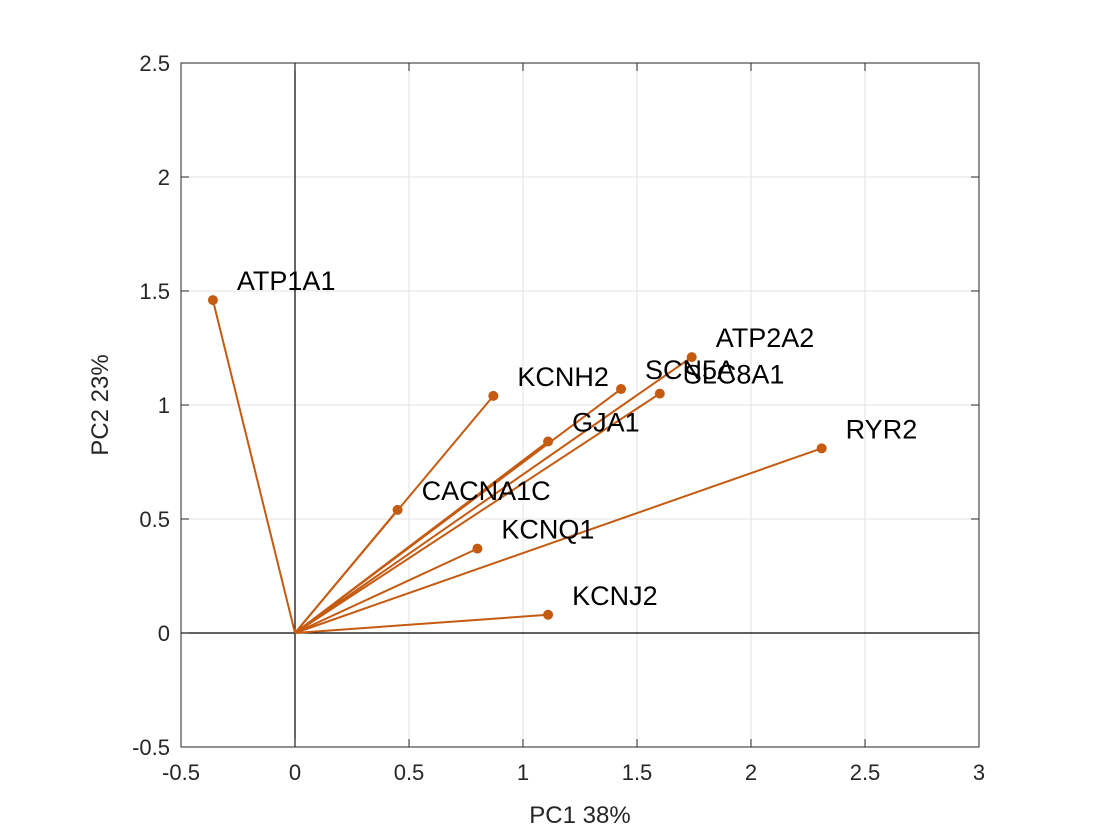  Describe the element at coordinates (154, 519) in the screenshot. I see `y-tick-label: 0.5` at that location.